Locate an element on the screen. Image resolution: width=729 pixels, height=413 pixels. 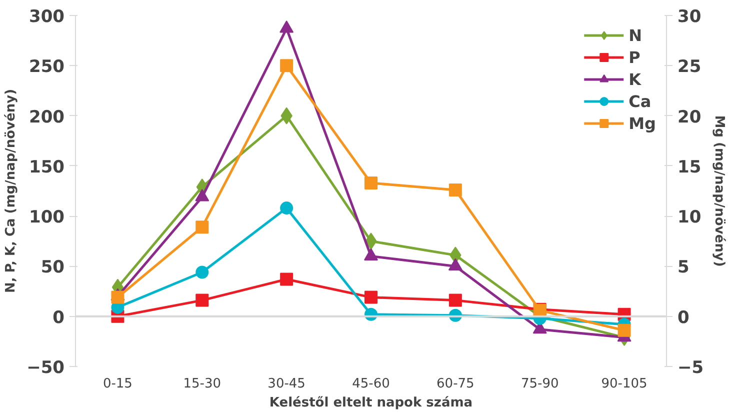
legend-label: Ca is located at coordinates (640, 101).